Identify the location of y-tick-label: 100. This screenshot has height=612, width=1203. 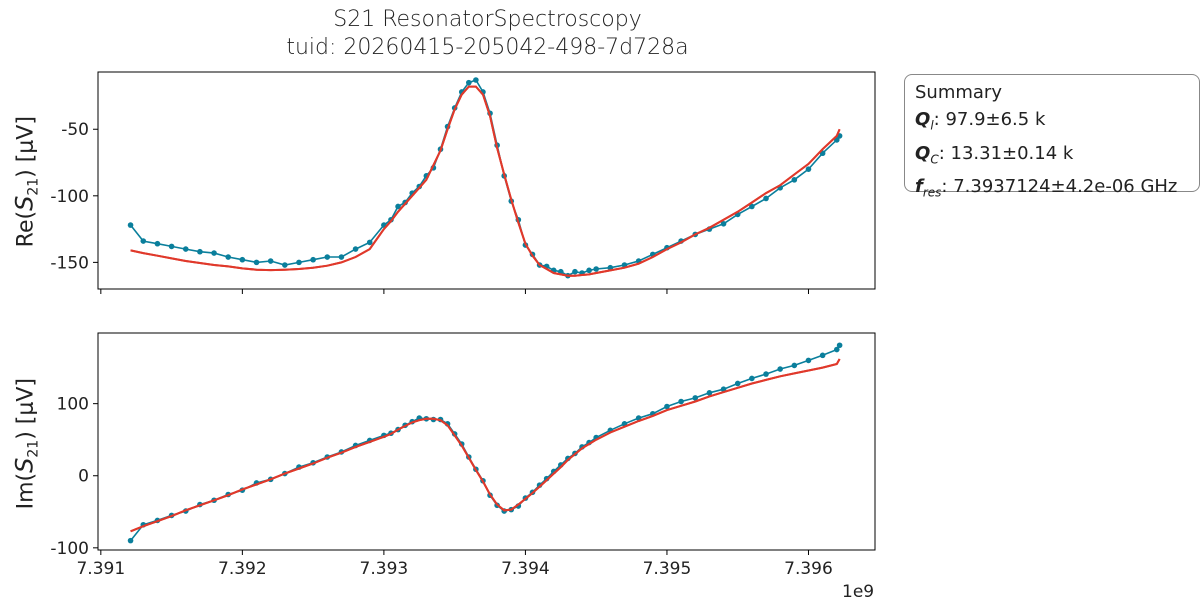
(73, 405).